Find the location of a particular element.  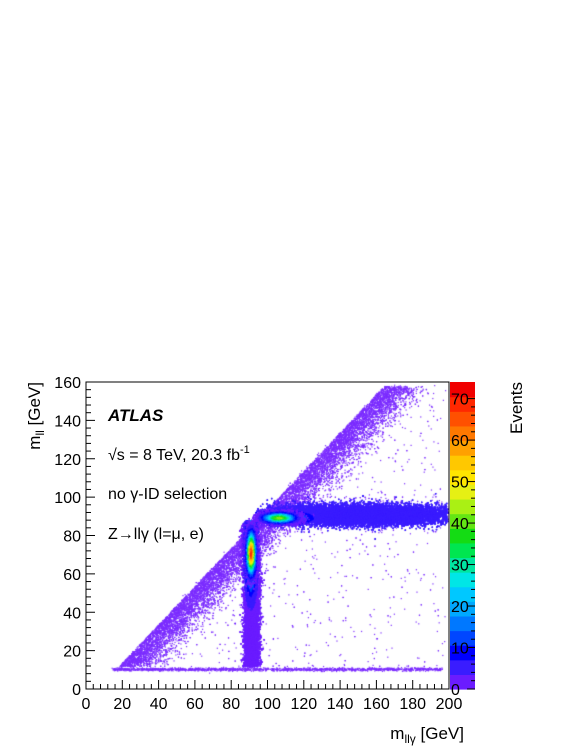

x-axis-title: mllγ [GeV] is located at coordinates (427, 735).